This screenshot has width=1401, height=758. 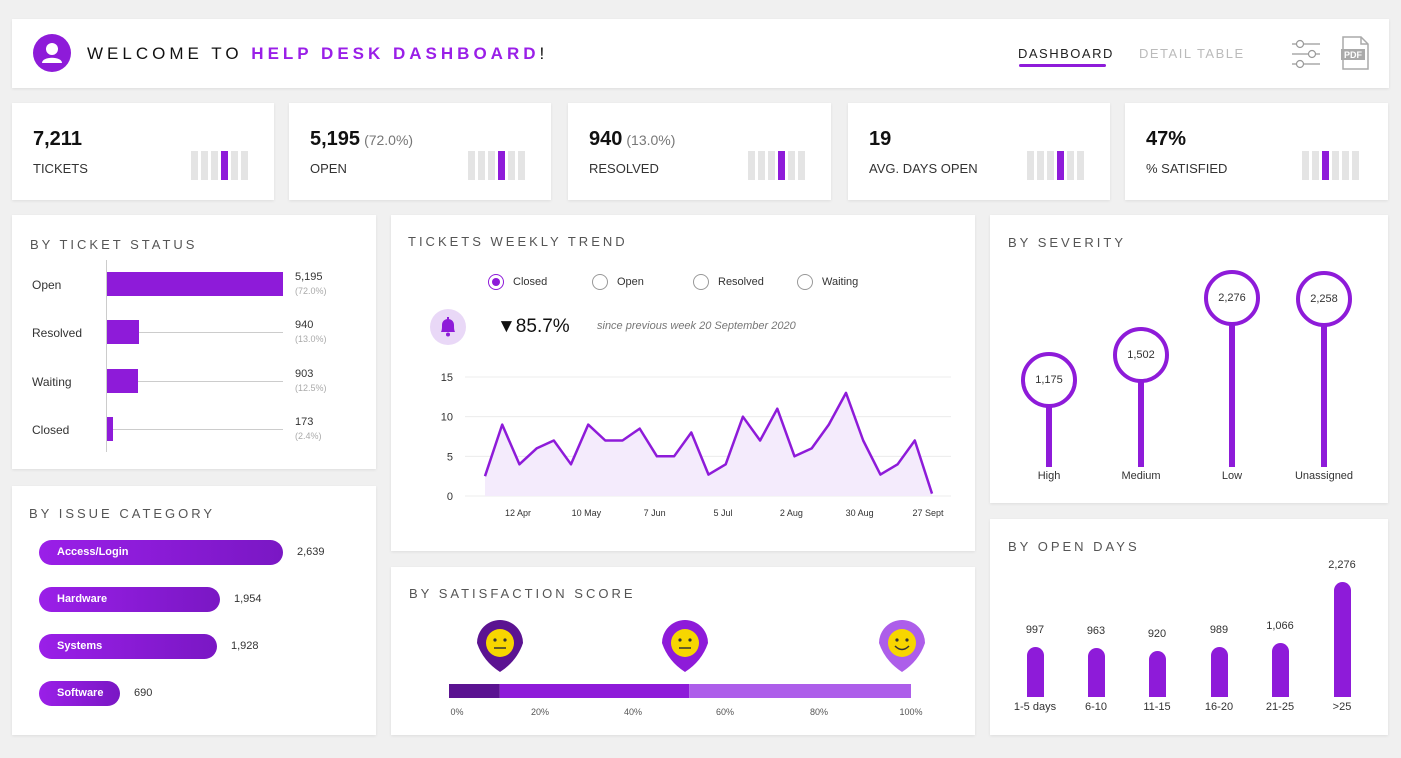 I want to click on y-tick-label: 15, so click(x=447, y=378).